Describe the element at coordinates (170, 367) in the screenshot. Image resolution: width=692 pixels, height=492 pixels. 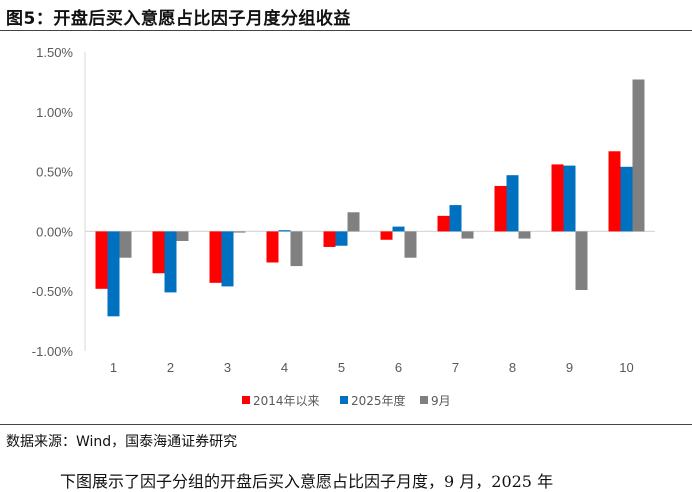
I see `x-tick-label: 2` at that location.